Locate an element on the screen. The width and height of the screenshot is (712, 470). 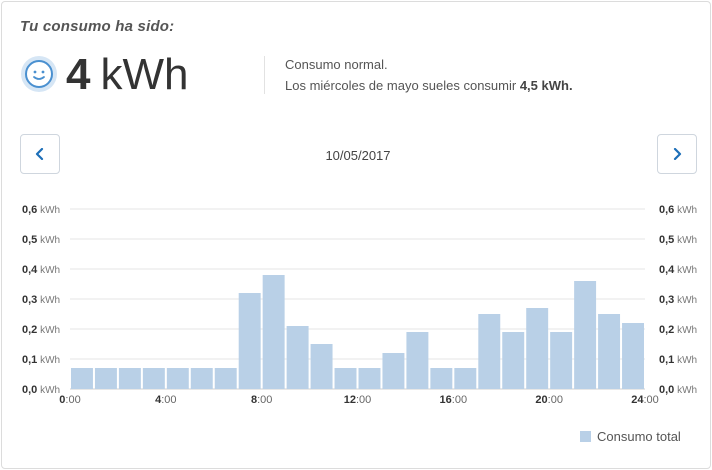
y-tick-label-left: 0,3 kWh is located at coordinates (41, 300).